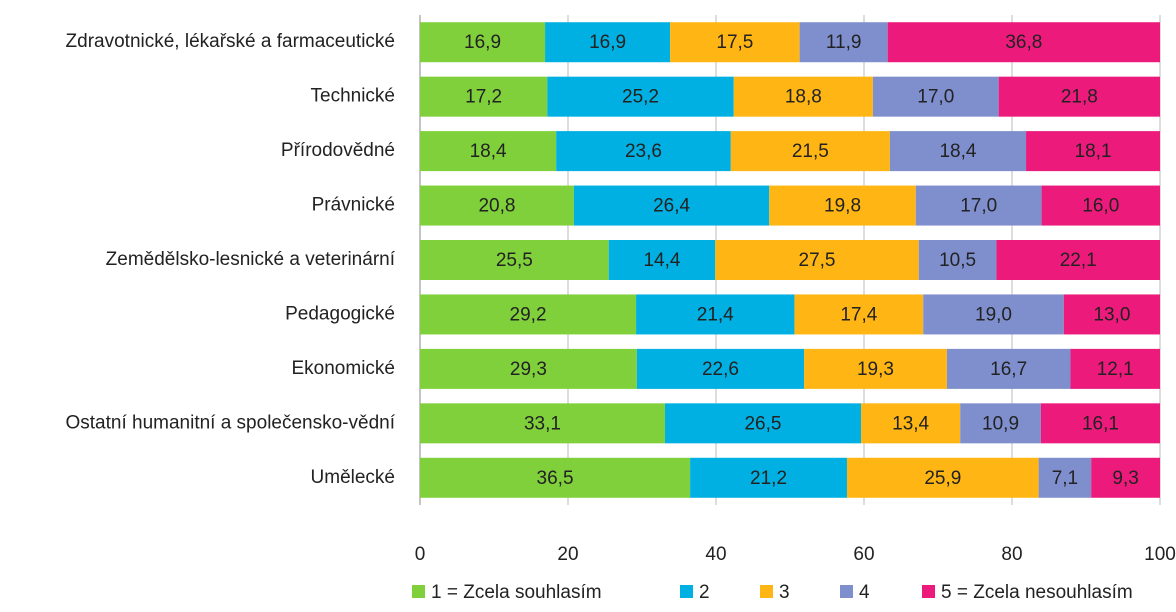  What do you see at coordinates (230, 41) in the screenshot?
I see `y-tick-label: Zdravotnické, lékařské a farmaceutické` at bounding box center [230, 41].